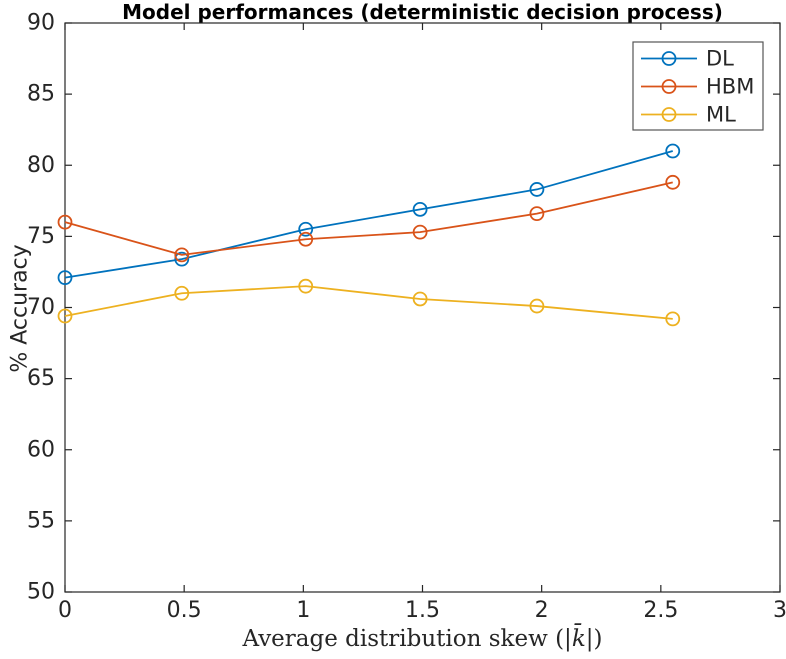 This screenshot has height=659, width=786. Describe the element at coordinates (303, 610) in the screenshot. I see `x-tick-label: 1` at that location.